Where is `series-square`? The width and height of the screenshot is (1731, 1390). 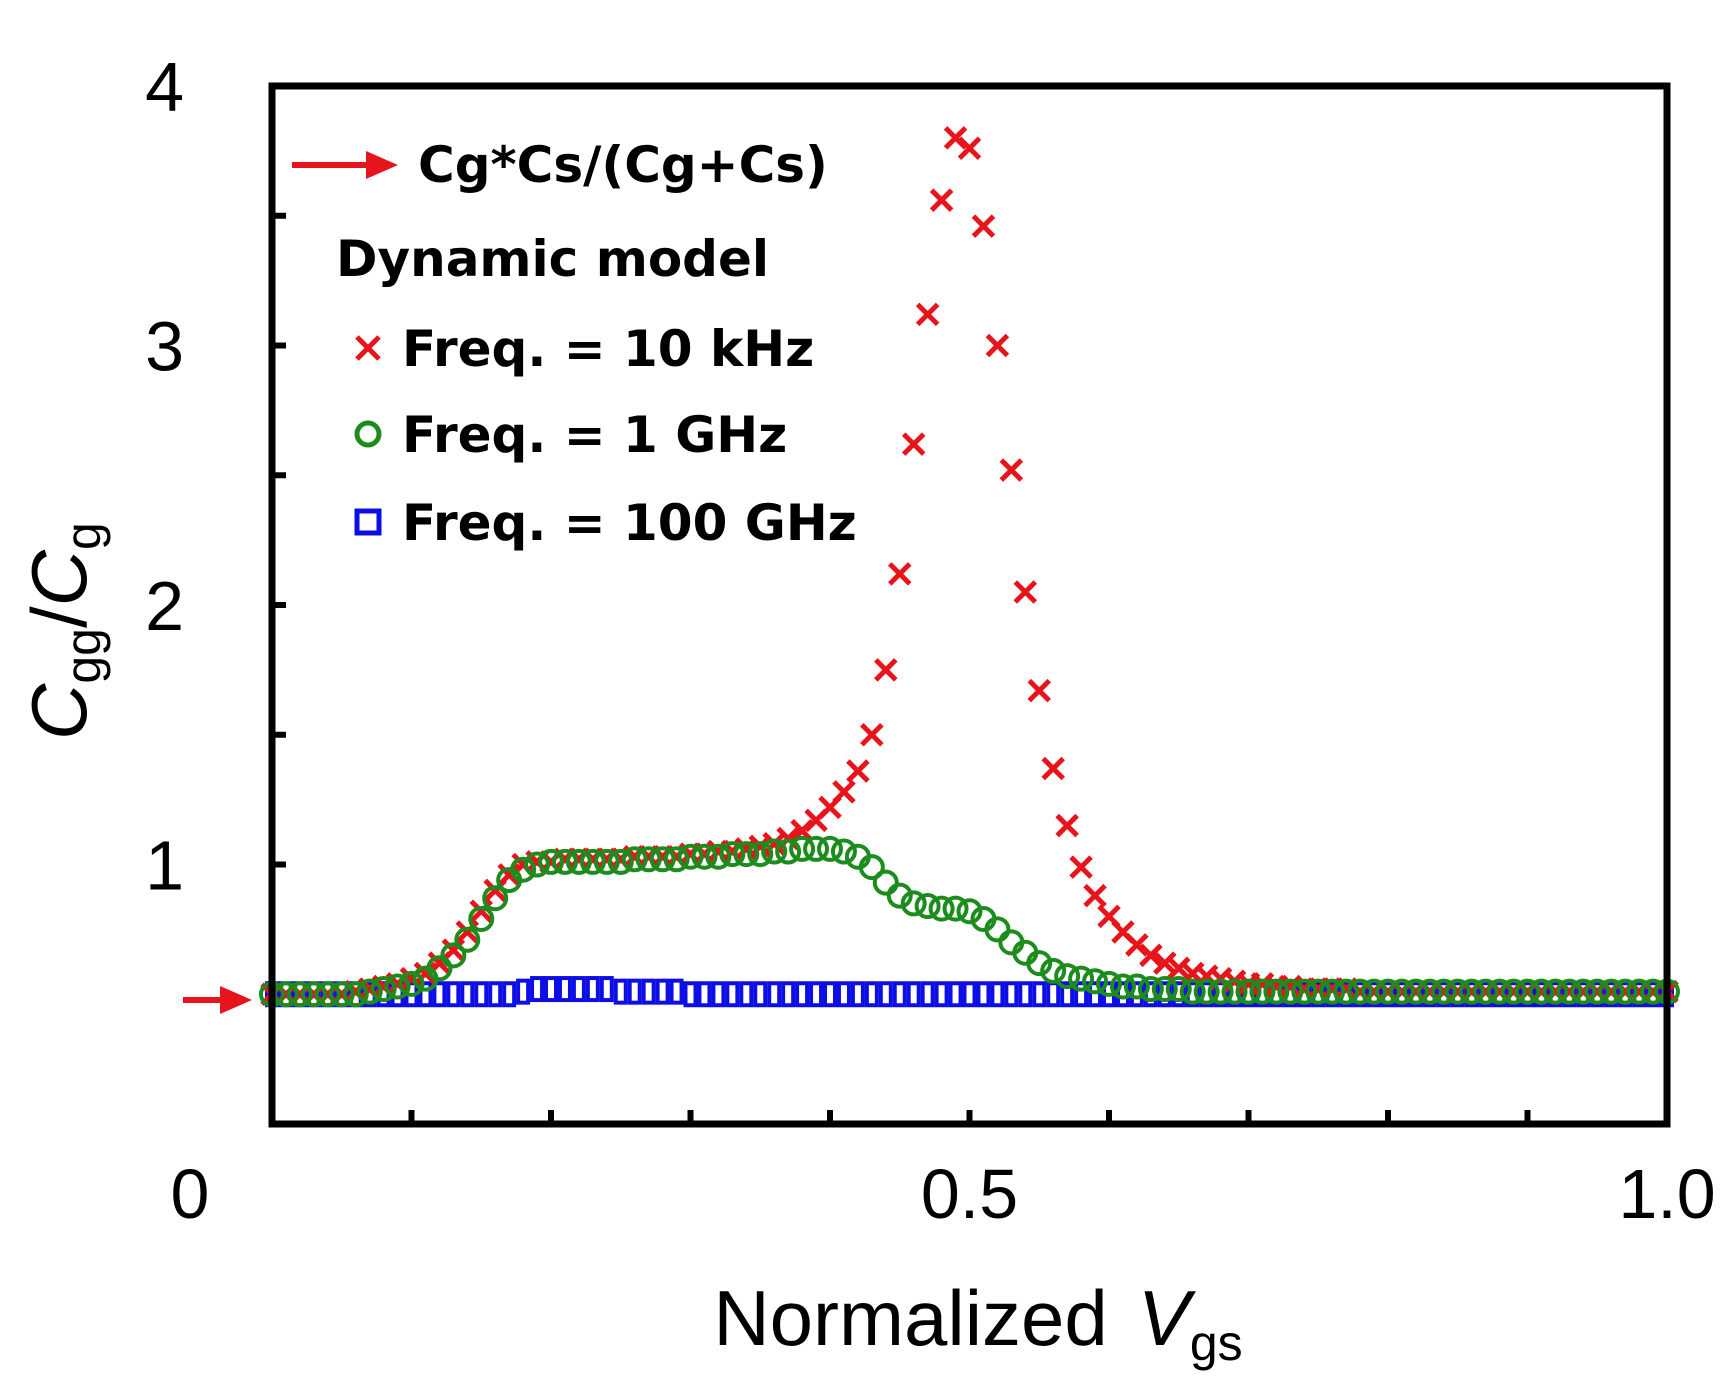 series-square is located at coordinates (969, 992).